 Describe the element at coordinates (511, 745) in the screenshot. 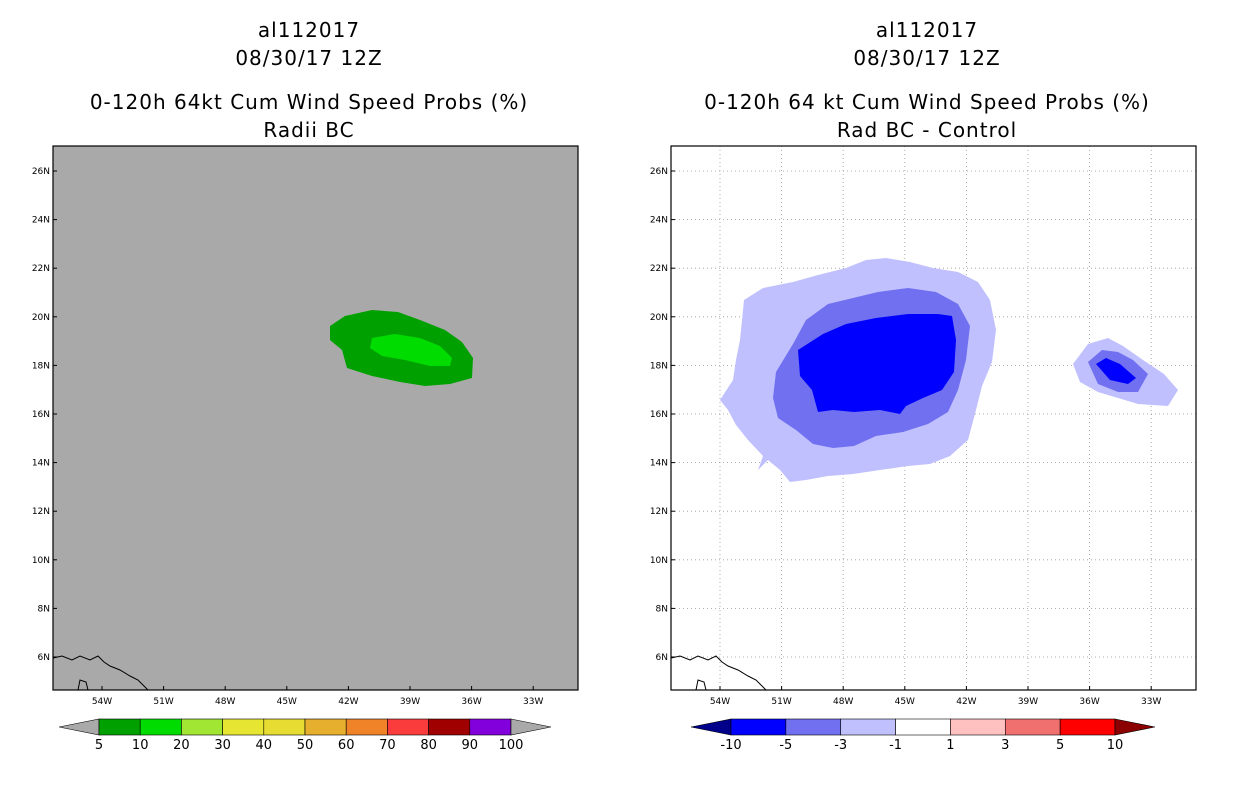

I see `colorbar-label: 100` at that location.